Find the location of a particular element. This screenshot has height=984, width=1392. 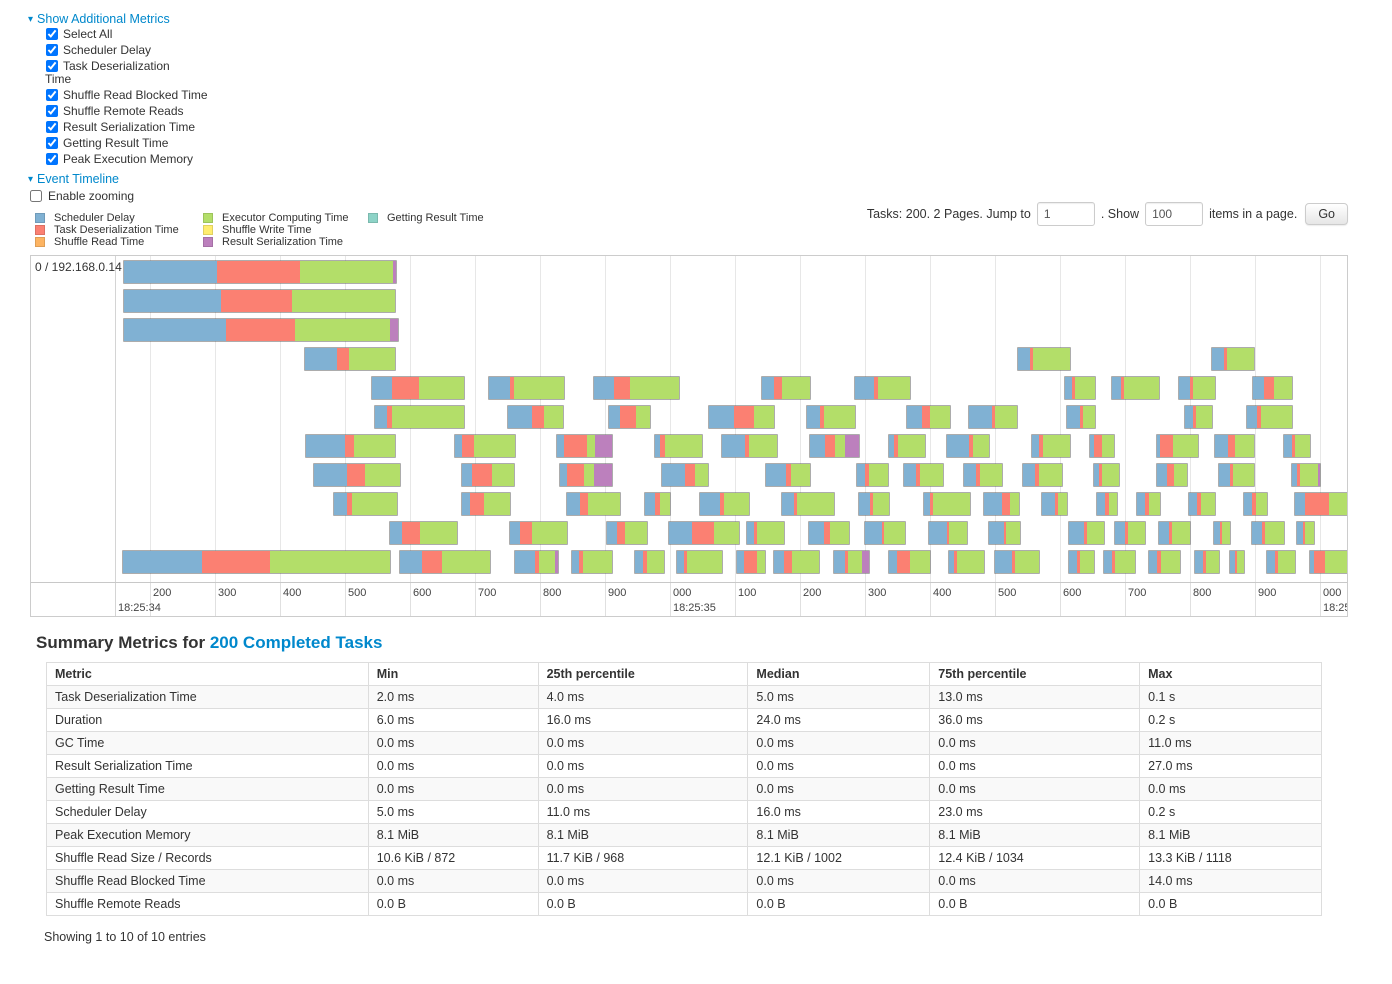

enable-zooming-checkbox is located at coordinates (36, 196).